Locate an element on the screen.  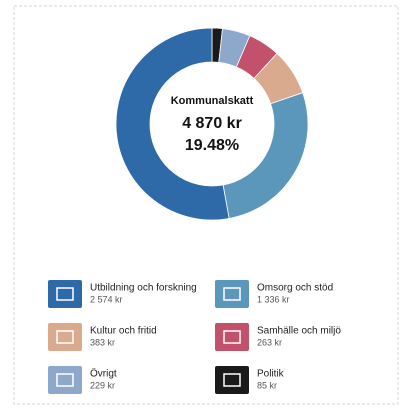
center-percent: 19.48% is located at coordinates (212, 145).